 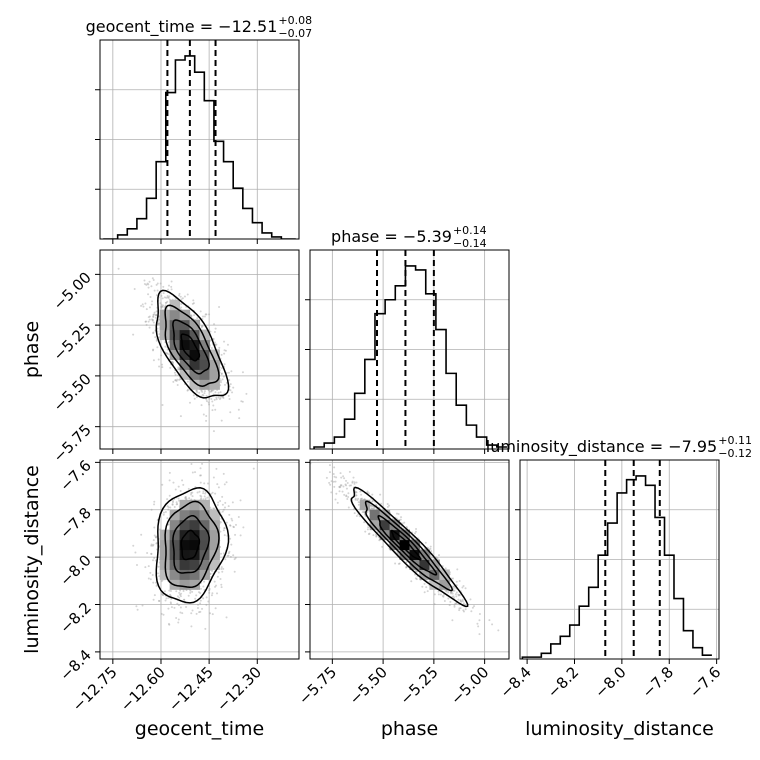 I want to click on x-tick-label: −8.4, so click(x=515, y=682).